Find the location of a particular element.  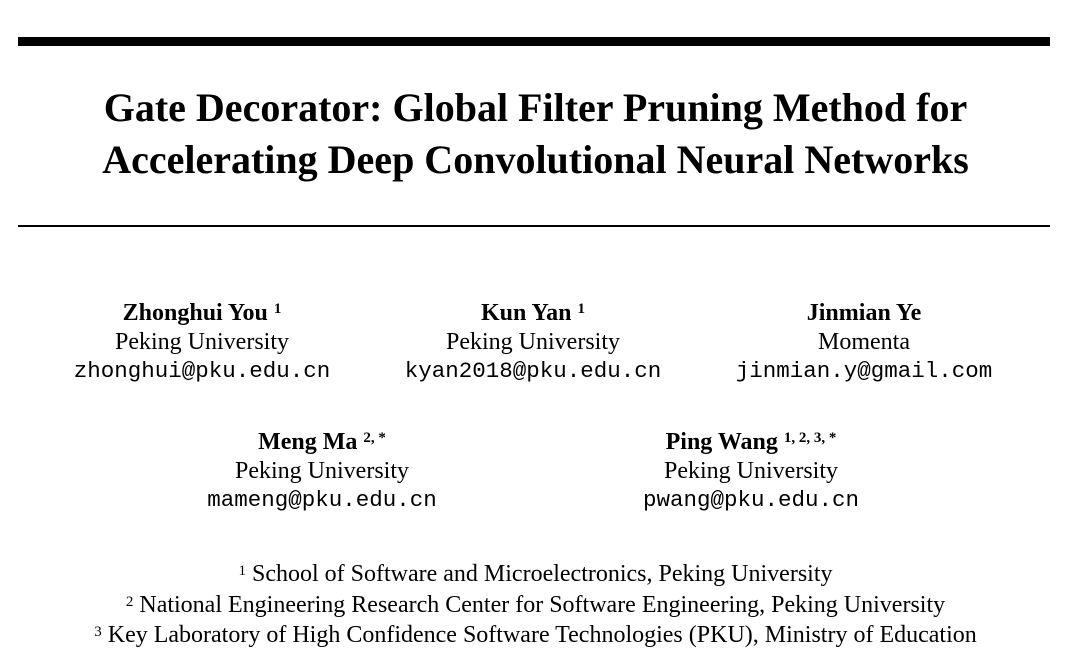

author-name: Meng Ma is located at coordinates (308, 442).